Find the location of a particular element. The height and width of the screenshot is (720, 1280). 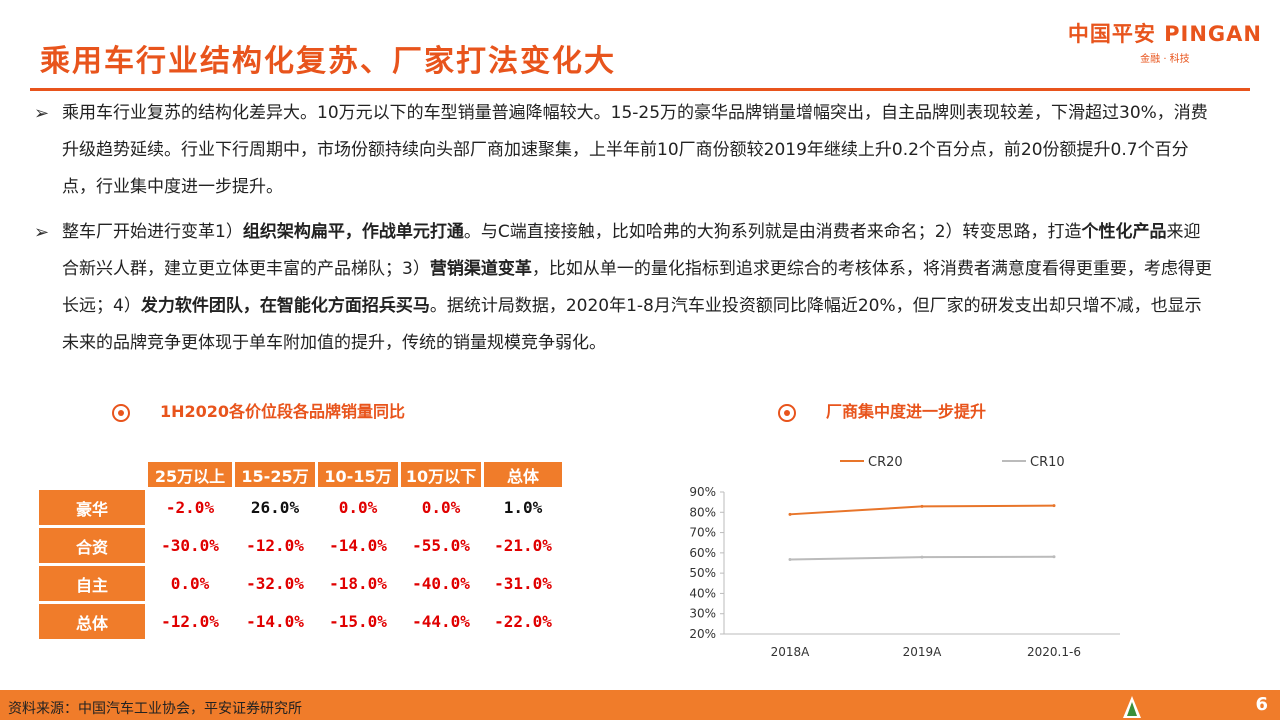

table-section-heading: 1H2020各价位段各品牌销量同比 is located at coordinates (258, 410).